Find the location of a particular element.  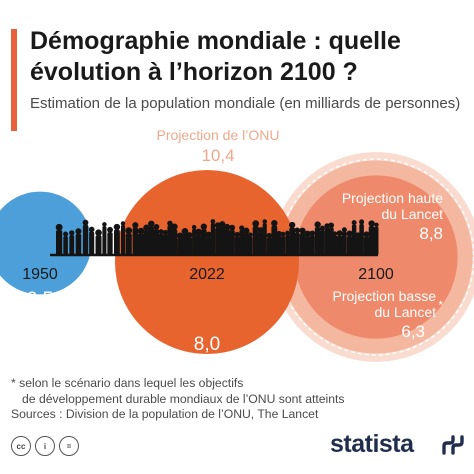

crowd-silhouette-icon is located at coordinates (217, 237).